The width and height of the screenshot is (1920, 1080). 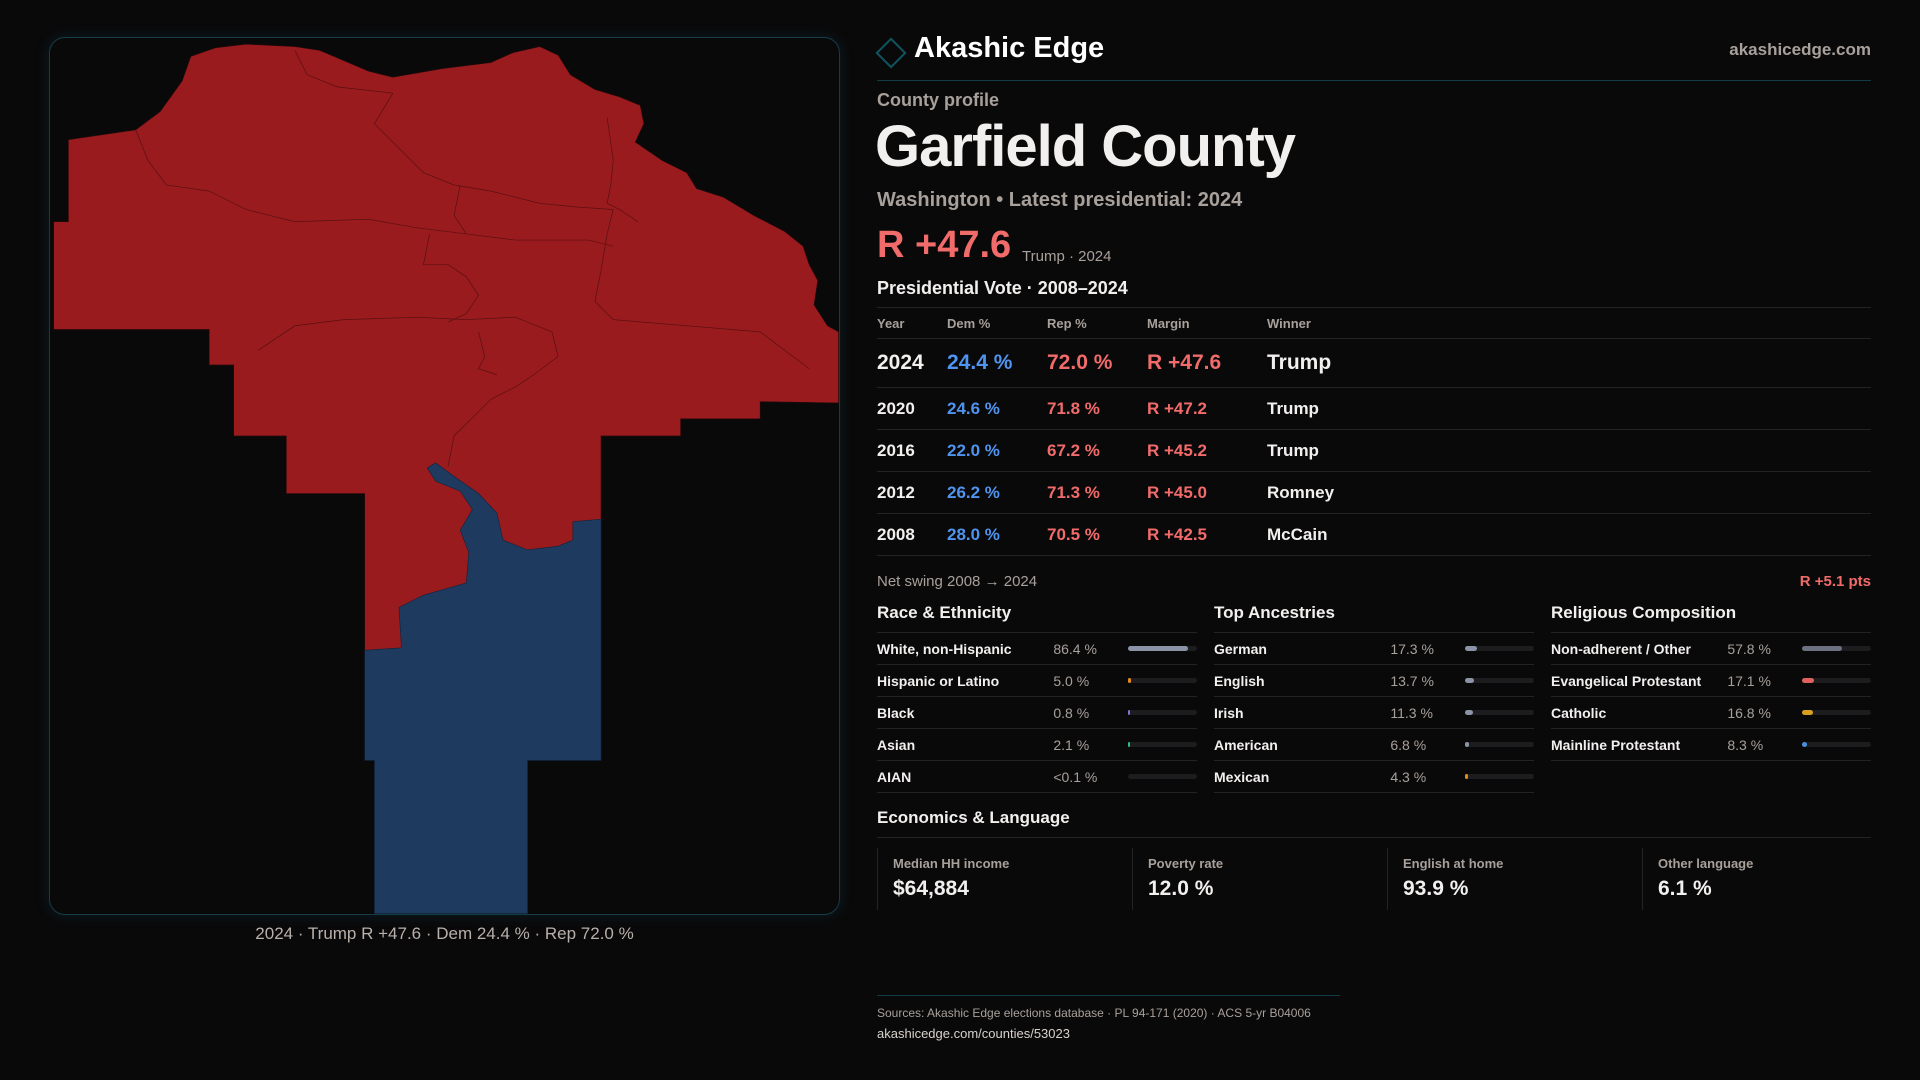 What do you see at coordinates (1067, 256) in the screenshot?
I see `headline-margin-note: Trump · 2024` at bounding box center [1067, 256].